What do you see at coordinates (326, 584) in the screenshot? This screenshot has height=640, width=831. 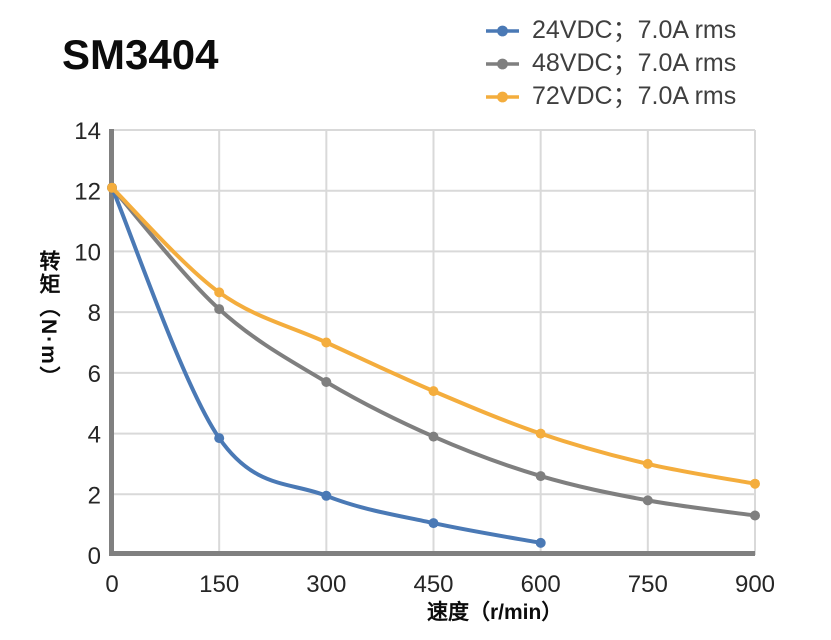 I see `x-tick-label: 300` at bounding box center [326, 584].